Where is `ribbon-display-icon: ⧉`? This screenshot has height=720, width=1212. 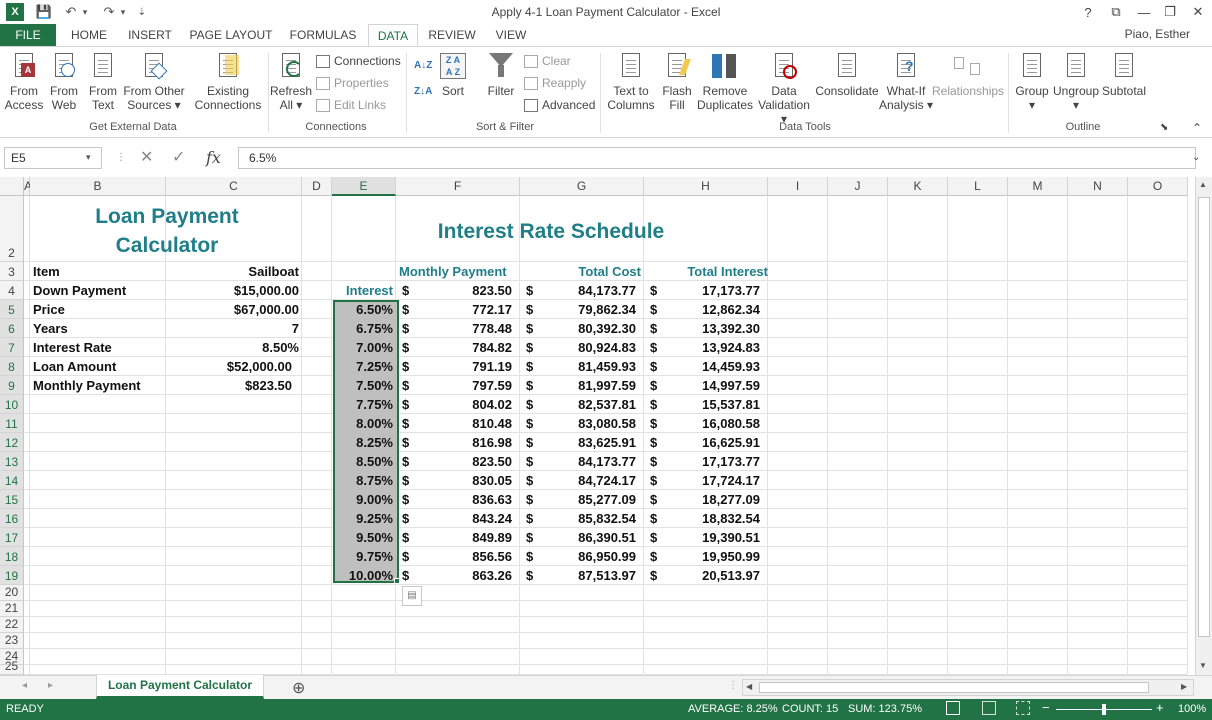
ribbon-display-icon: ⧉ is located at coordinates (1116, 11).